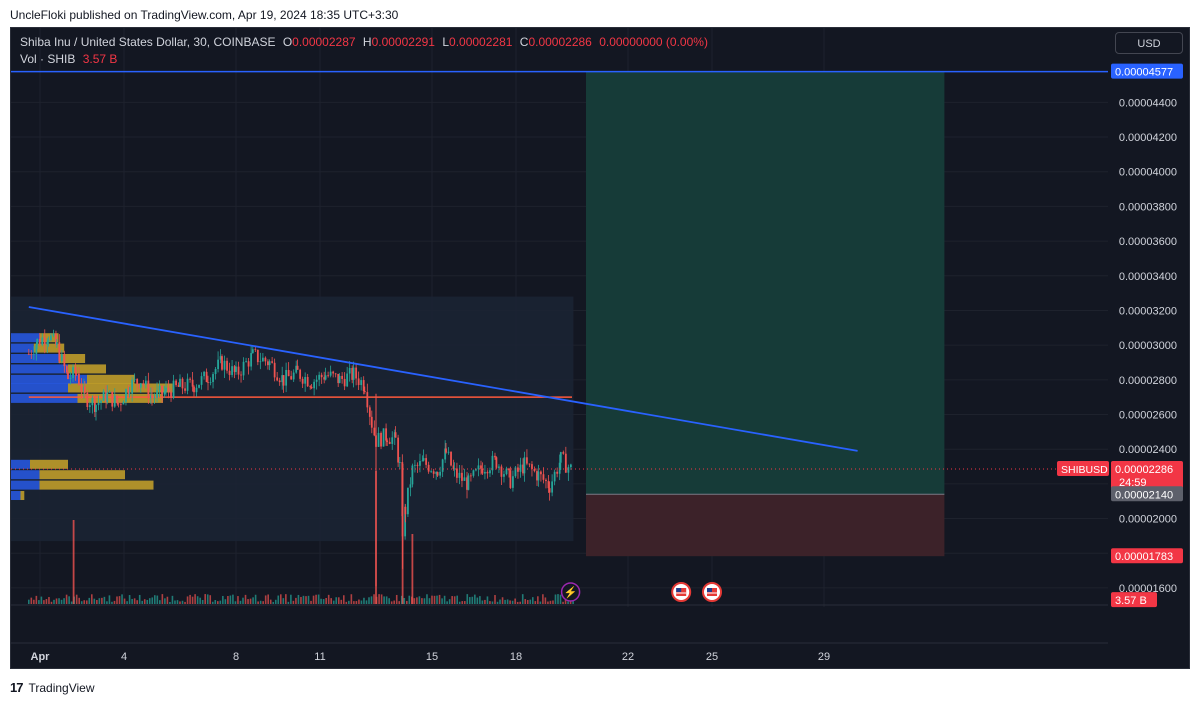  Describe the element at coordinates (48, 59) in the screenshot. I see `volume-label: Vol · SHIB` at that location.